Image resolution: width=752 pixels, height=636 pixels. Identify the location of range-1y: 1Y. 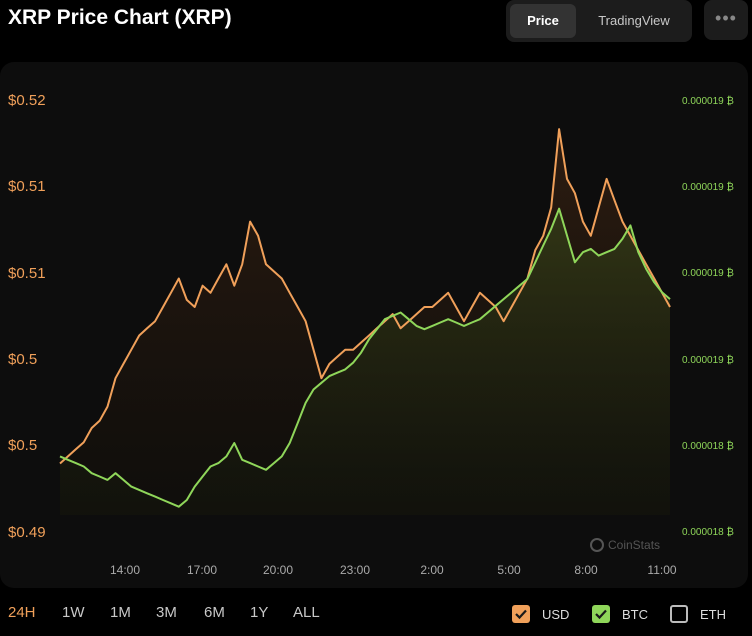
(259, 612).